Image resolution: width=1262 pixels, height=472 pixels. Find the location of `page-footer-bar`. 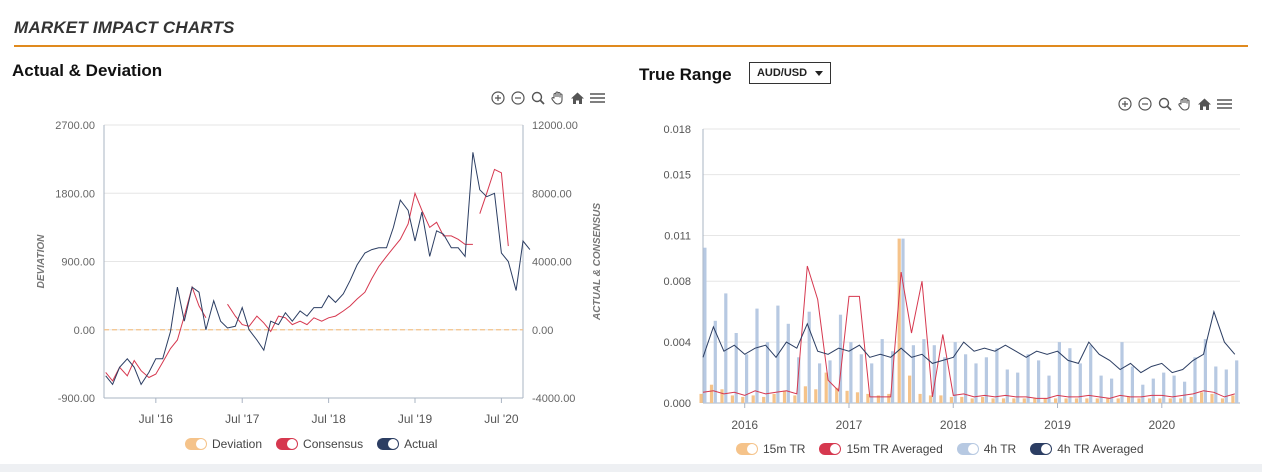

page-footer-bar is located at coordinates (631, 468).